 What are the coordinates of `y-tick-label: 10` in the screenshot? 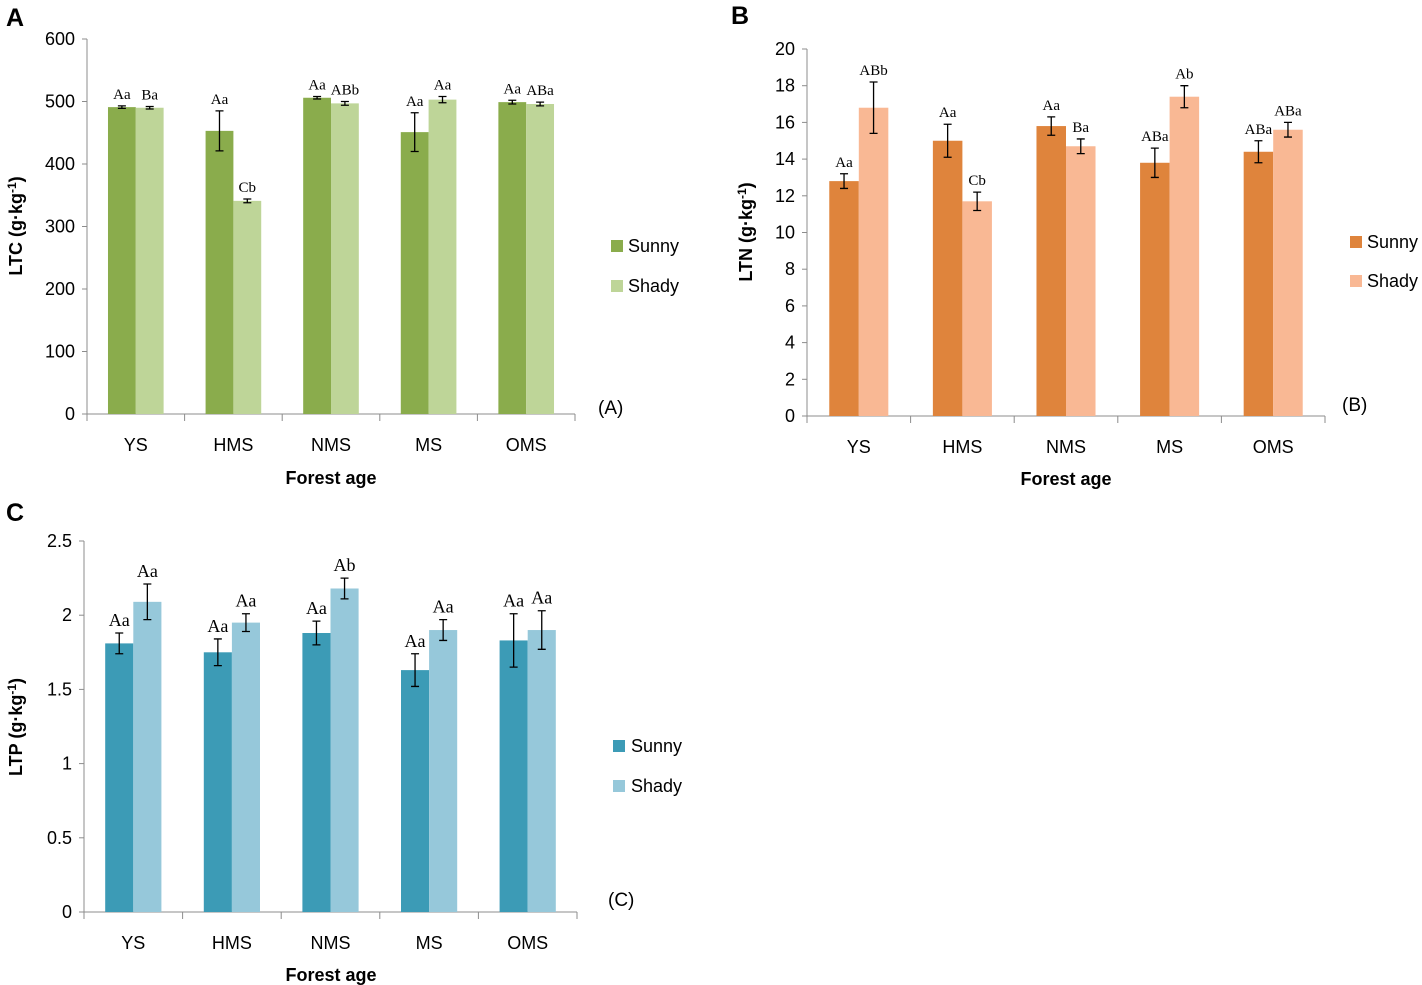 It's located at (785, 233).